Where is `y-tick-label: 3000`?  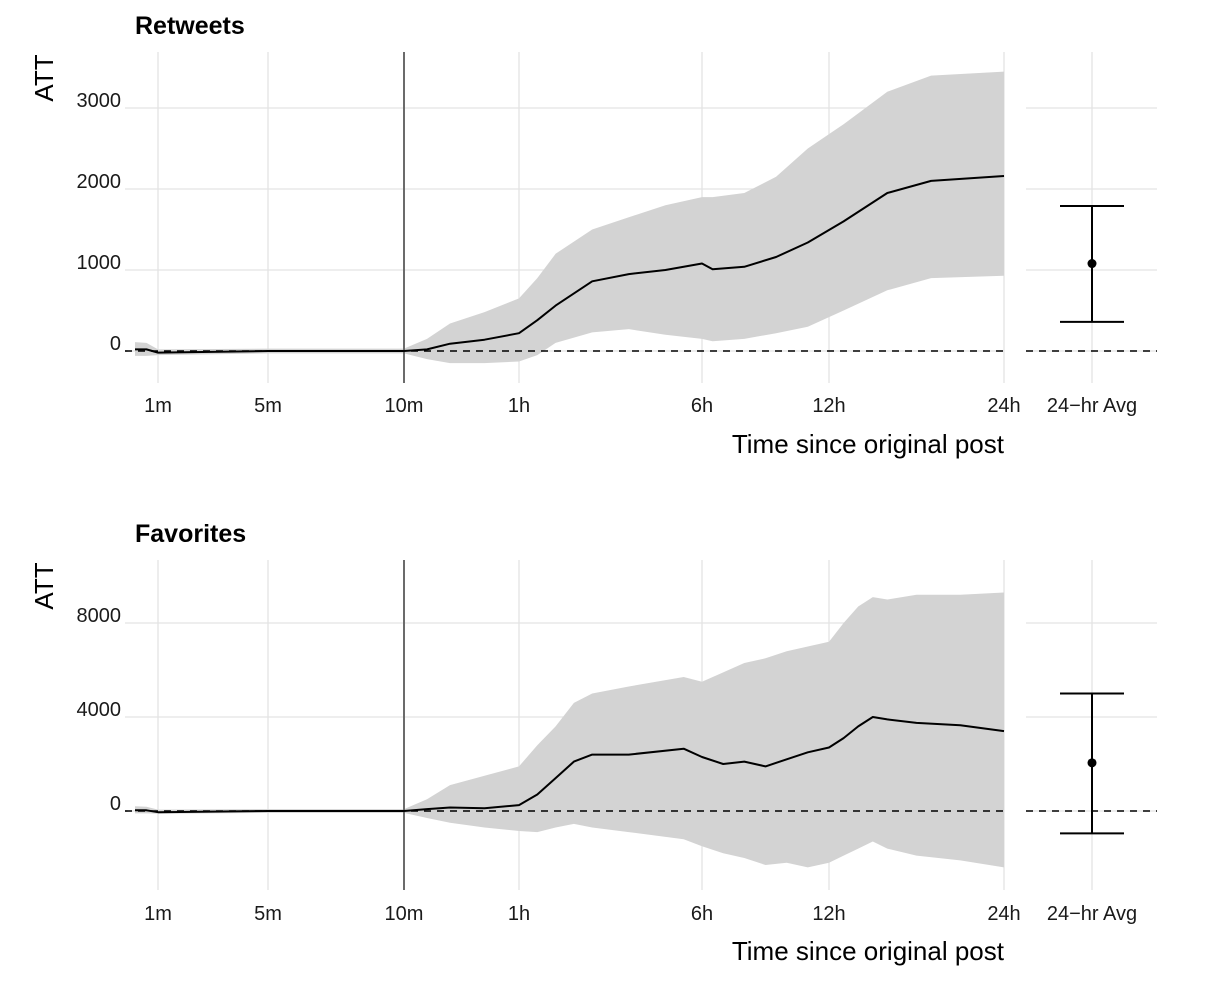
y-tick-label: 3000 is located at coordinates (99, 101).